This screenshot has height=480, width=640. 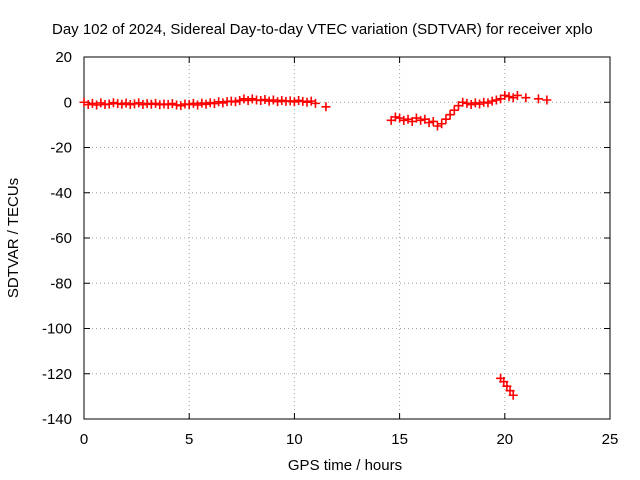 What do you see at coordinates (61, 283) in the screenshot?
I see `y-tick-label: -80` at bounding box center [61, 283].